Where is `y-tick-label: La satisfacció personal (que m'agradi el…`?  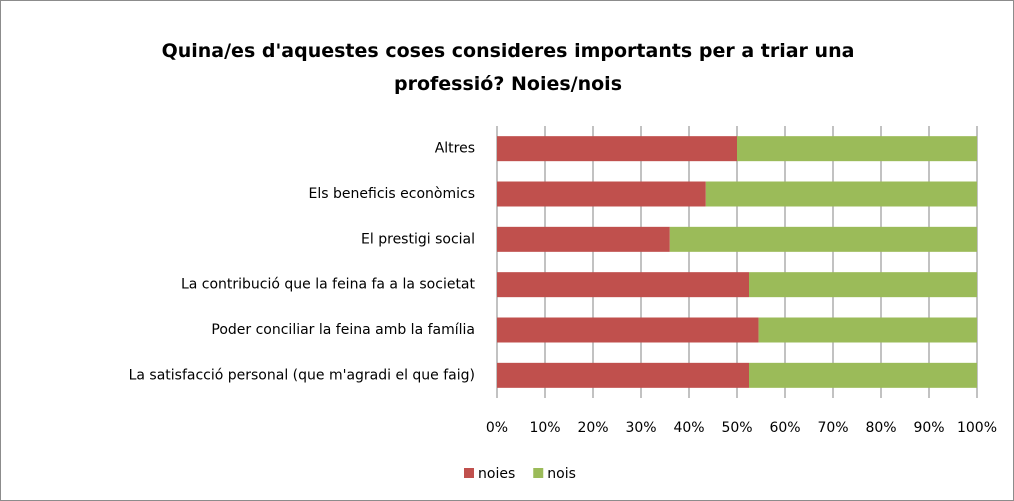
y-tick-label: La satisfacció personal (que m'agradi el… is located at coordinates (302, 375).